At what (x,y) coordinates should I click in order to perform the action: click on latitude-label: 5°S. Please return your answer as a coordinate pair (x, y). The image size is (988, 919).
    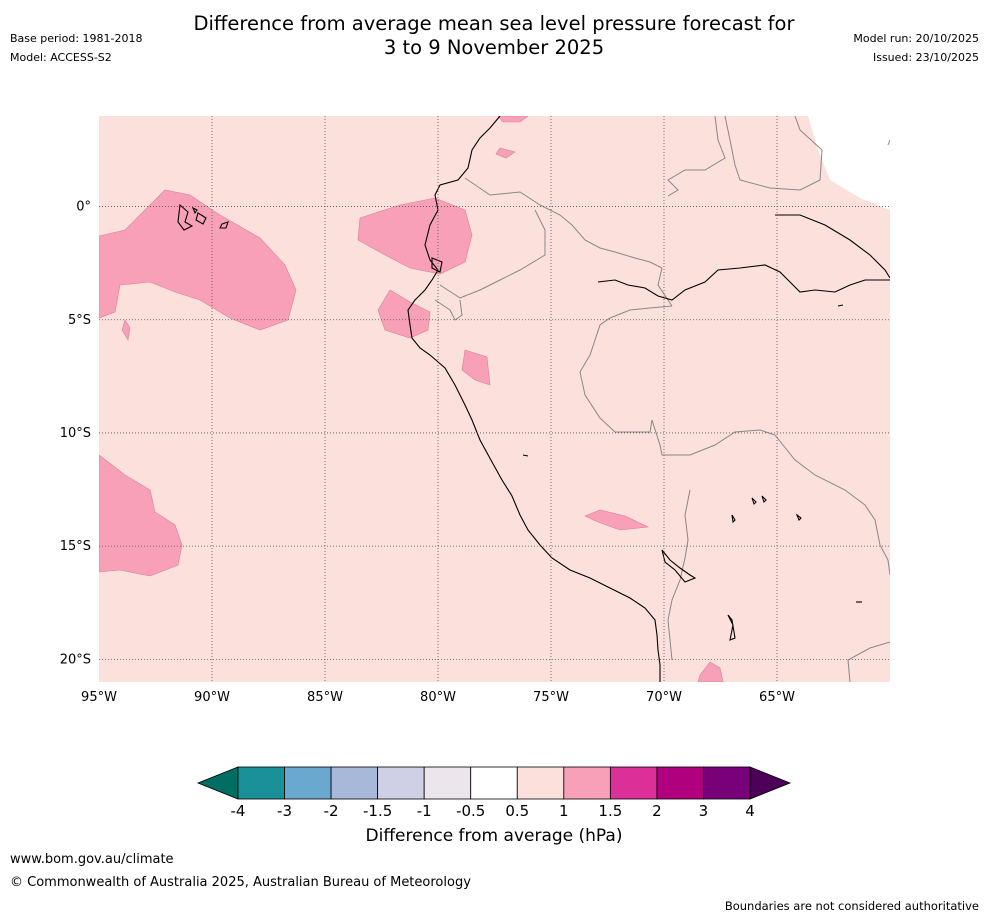
    Looking at the image, I should click on (79, 320).